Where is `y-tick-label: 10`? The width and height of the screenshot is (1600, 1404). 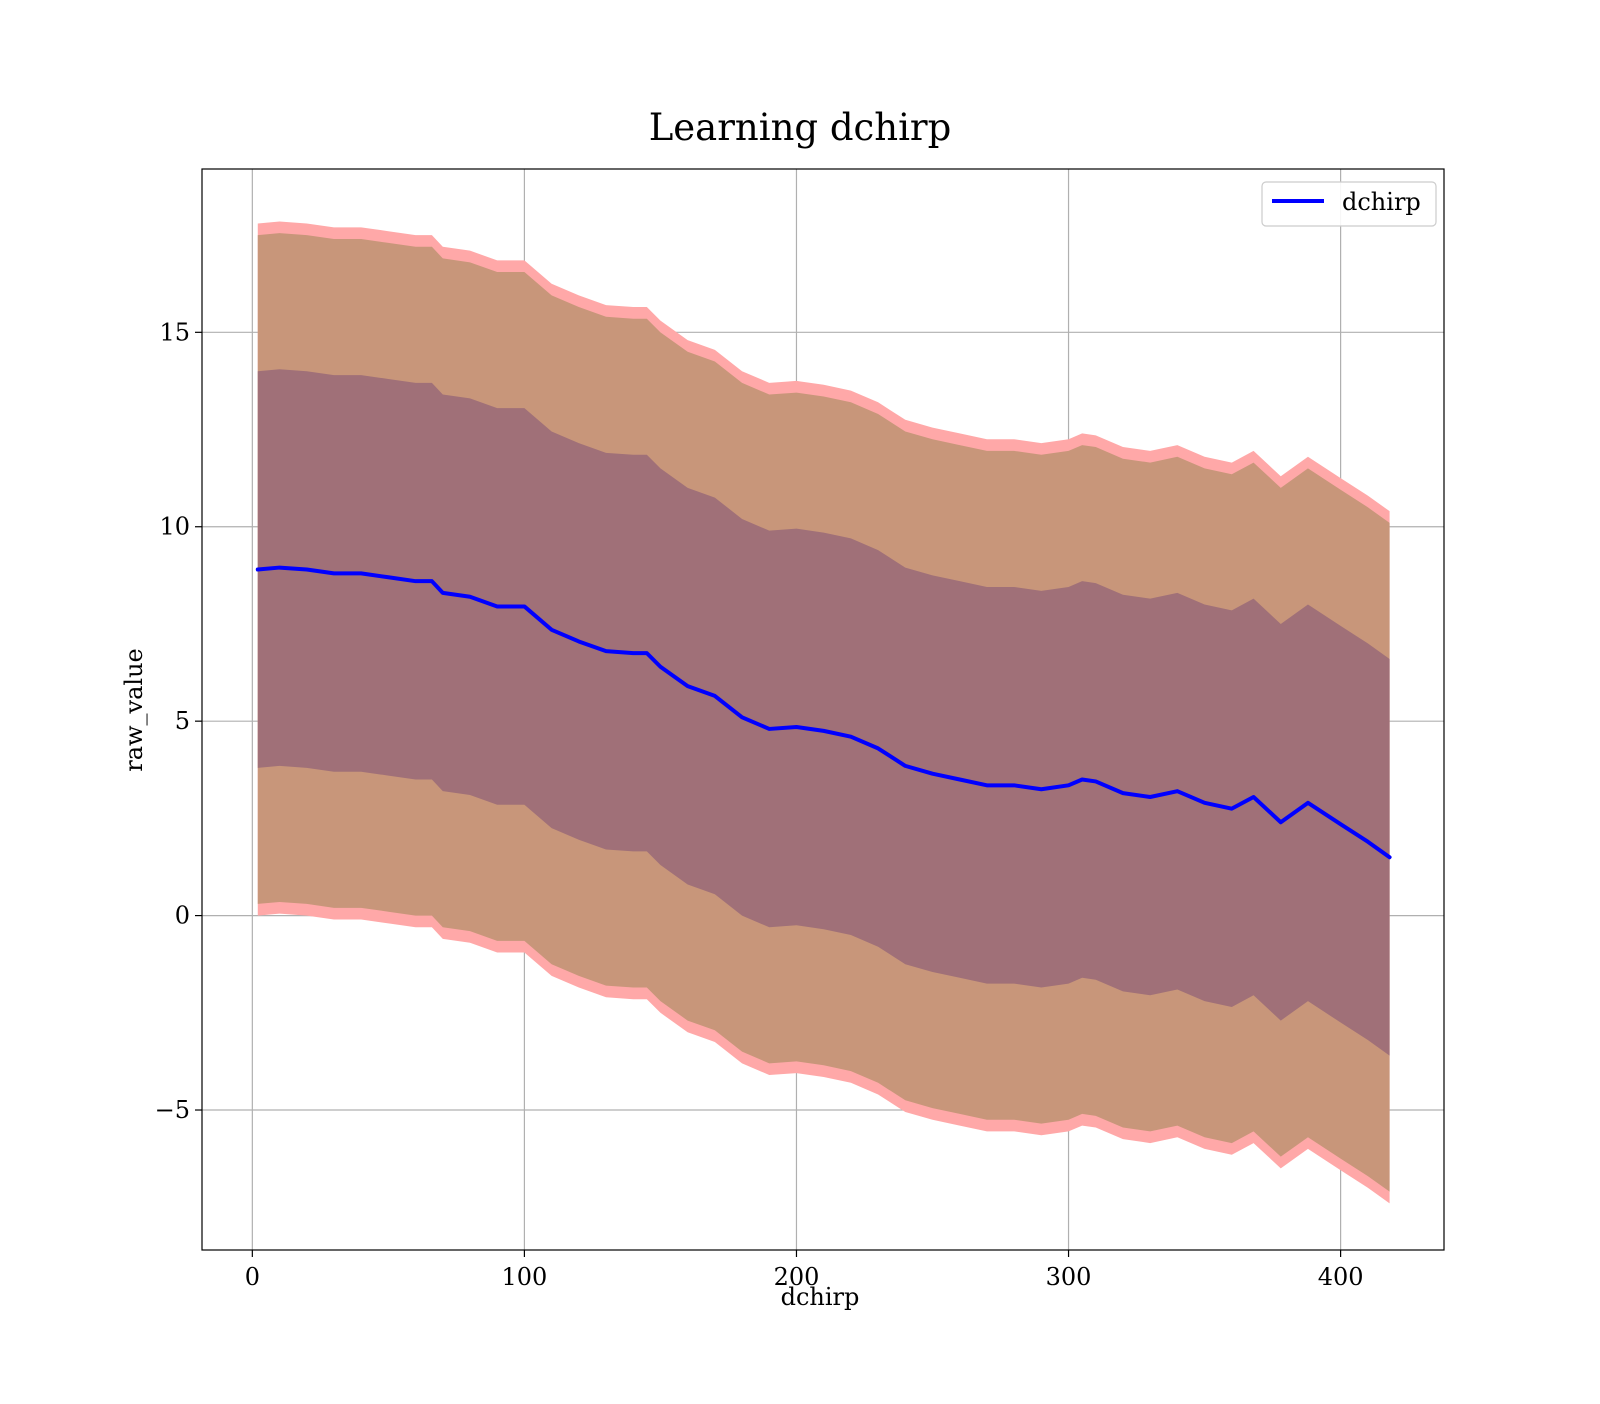 y-tick-label: 10 is located at coordinates (174, 527).